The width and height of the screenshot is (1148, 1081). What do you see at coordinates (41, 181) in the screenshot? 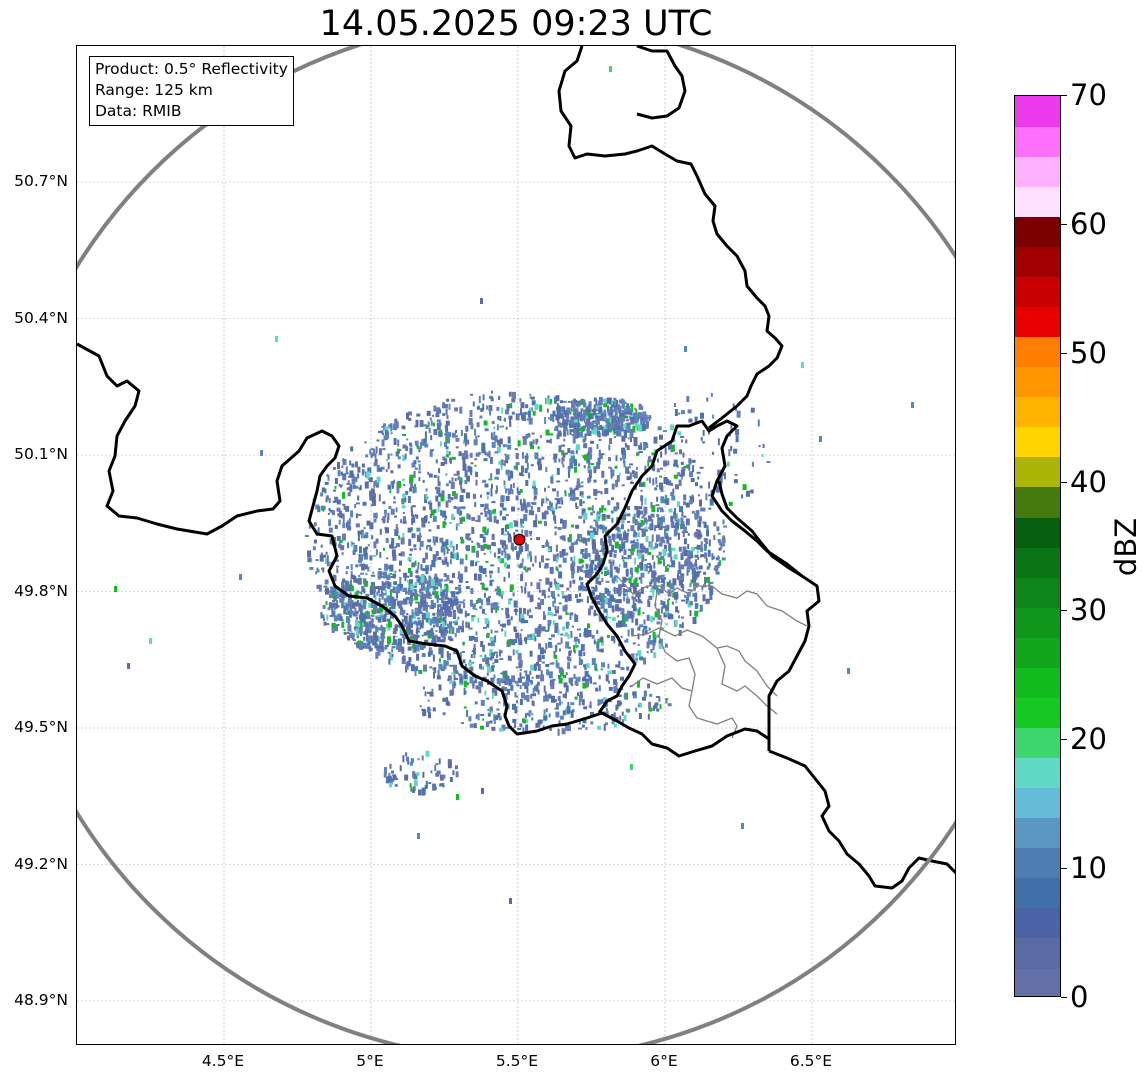
I see `lat-tick-label: 50.7°N` at bounding box center [41, 181].